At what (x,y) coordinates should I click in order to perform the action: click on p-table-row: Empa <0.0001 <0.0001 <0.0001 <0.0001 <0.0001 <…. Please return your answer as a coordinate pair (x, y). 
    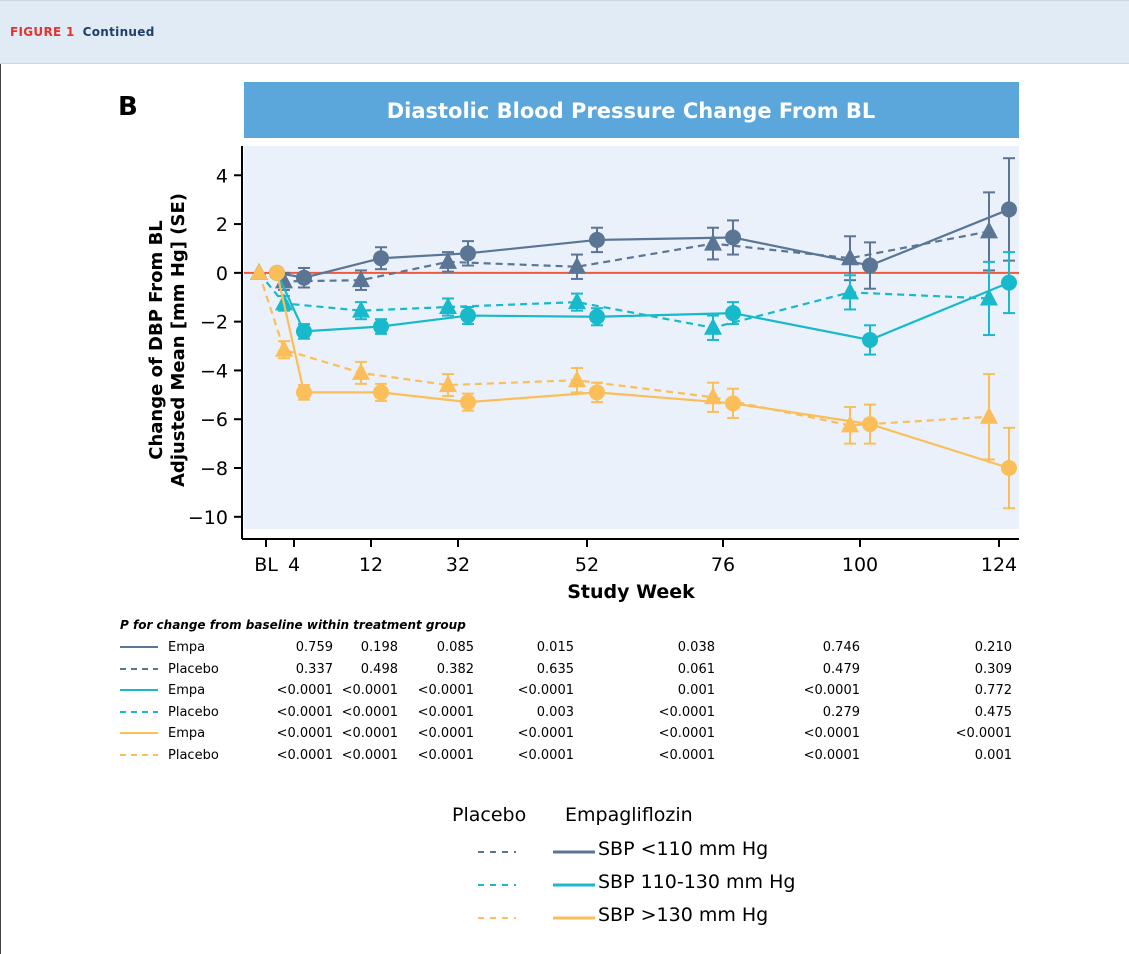
    Looking at the image, I should click on (575, 735).